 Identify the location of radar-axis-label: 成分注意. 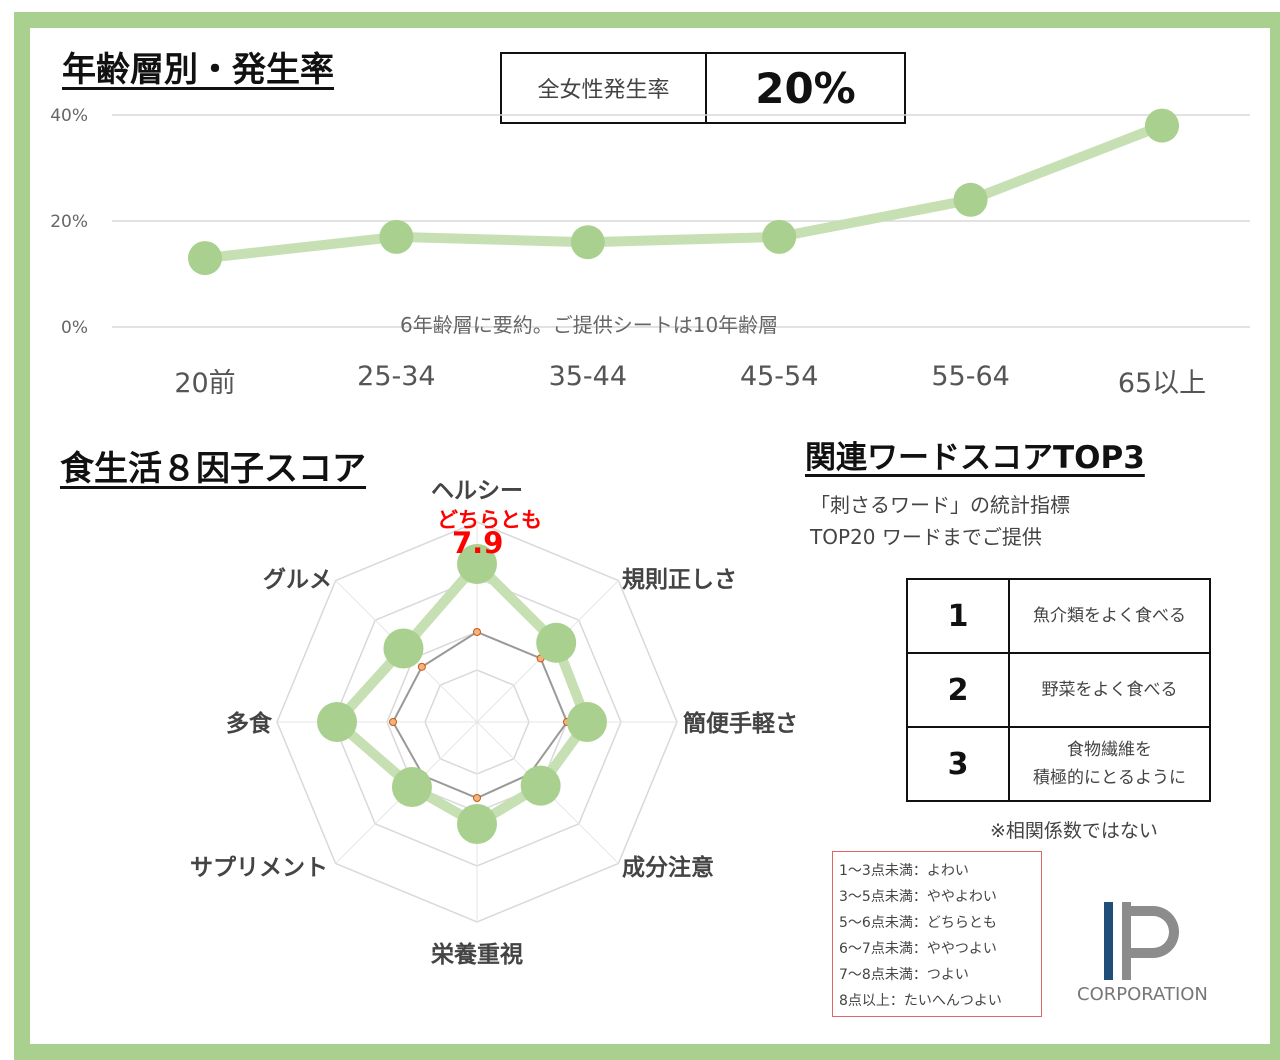
(668, 867).